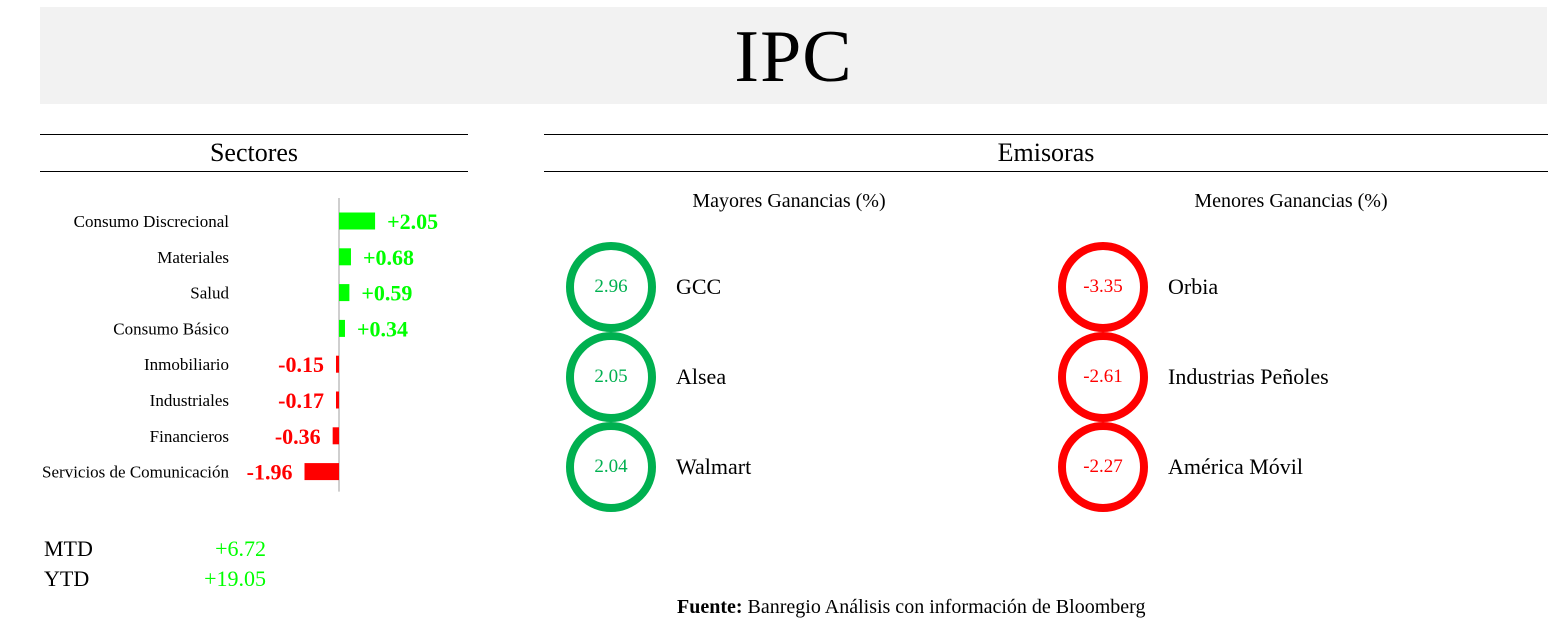 This screenshot has height=631, width=1561. I want to click on summary-value: +19.05, so click(235, 578).